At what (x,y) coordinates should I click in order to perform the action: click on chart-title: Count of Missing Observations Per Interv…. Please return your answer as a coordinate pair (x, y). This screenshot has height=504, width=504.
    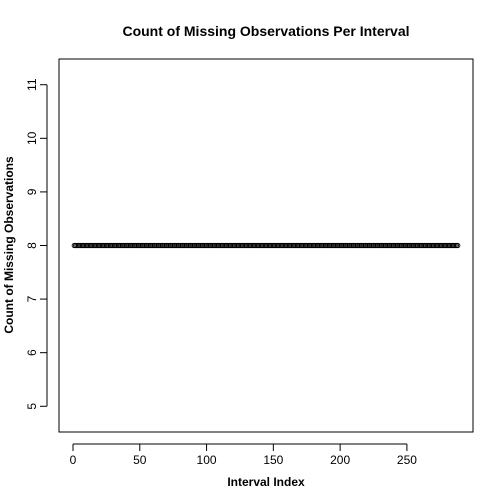
    Looking at the image, I should click on (265, 31).